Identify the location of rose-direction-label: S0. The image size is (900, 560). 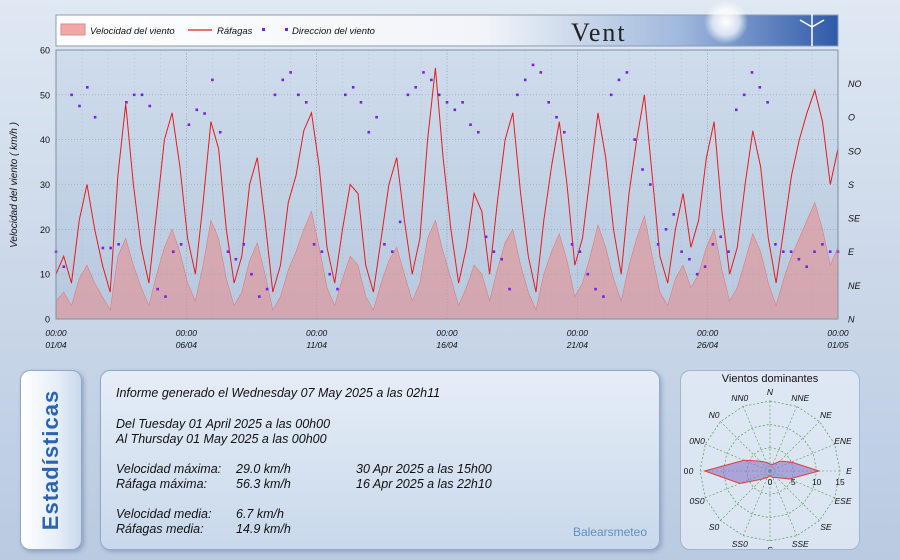
(714, 527).